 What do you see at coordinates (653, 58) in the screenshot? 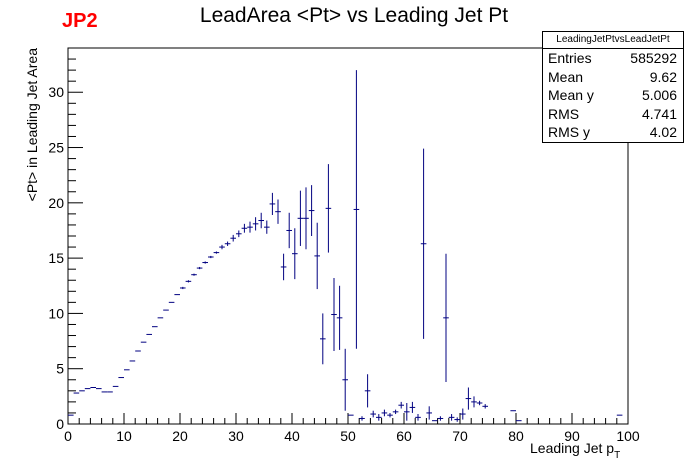
I see `stats-value: 585292` at bounding box center [653, 58].